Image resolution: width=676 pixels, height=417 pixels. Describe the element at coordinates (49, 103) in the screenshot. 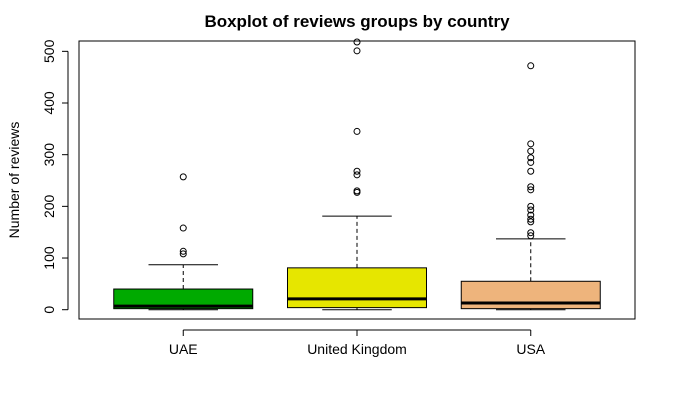

I see `y-tick-label: 400` at that location.